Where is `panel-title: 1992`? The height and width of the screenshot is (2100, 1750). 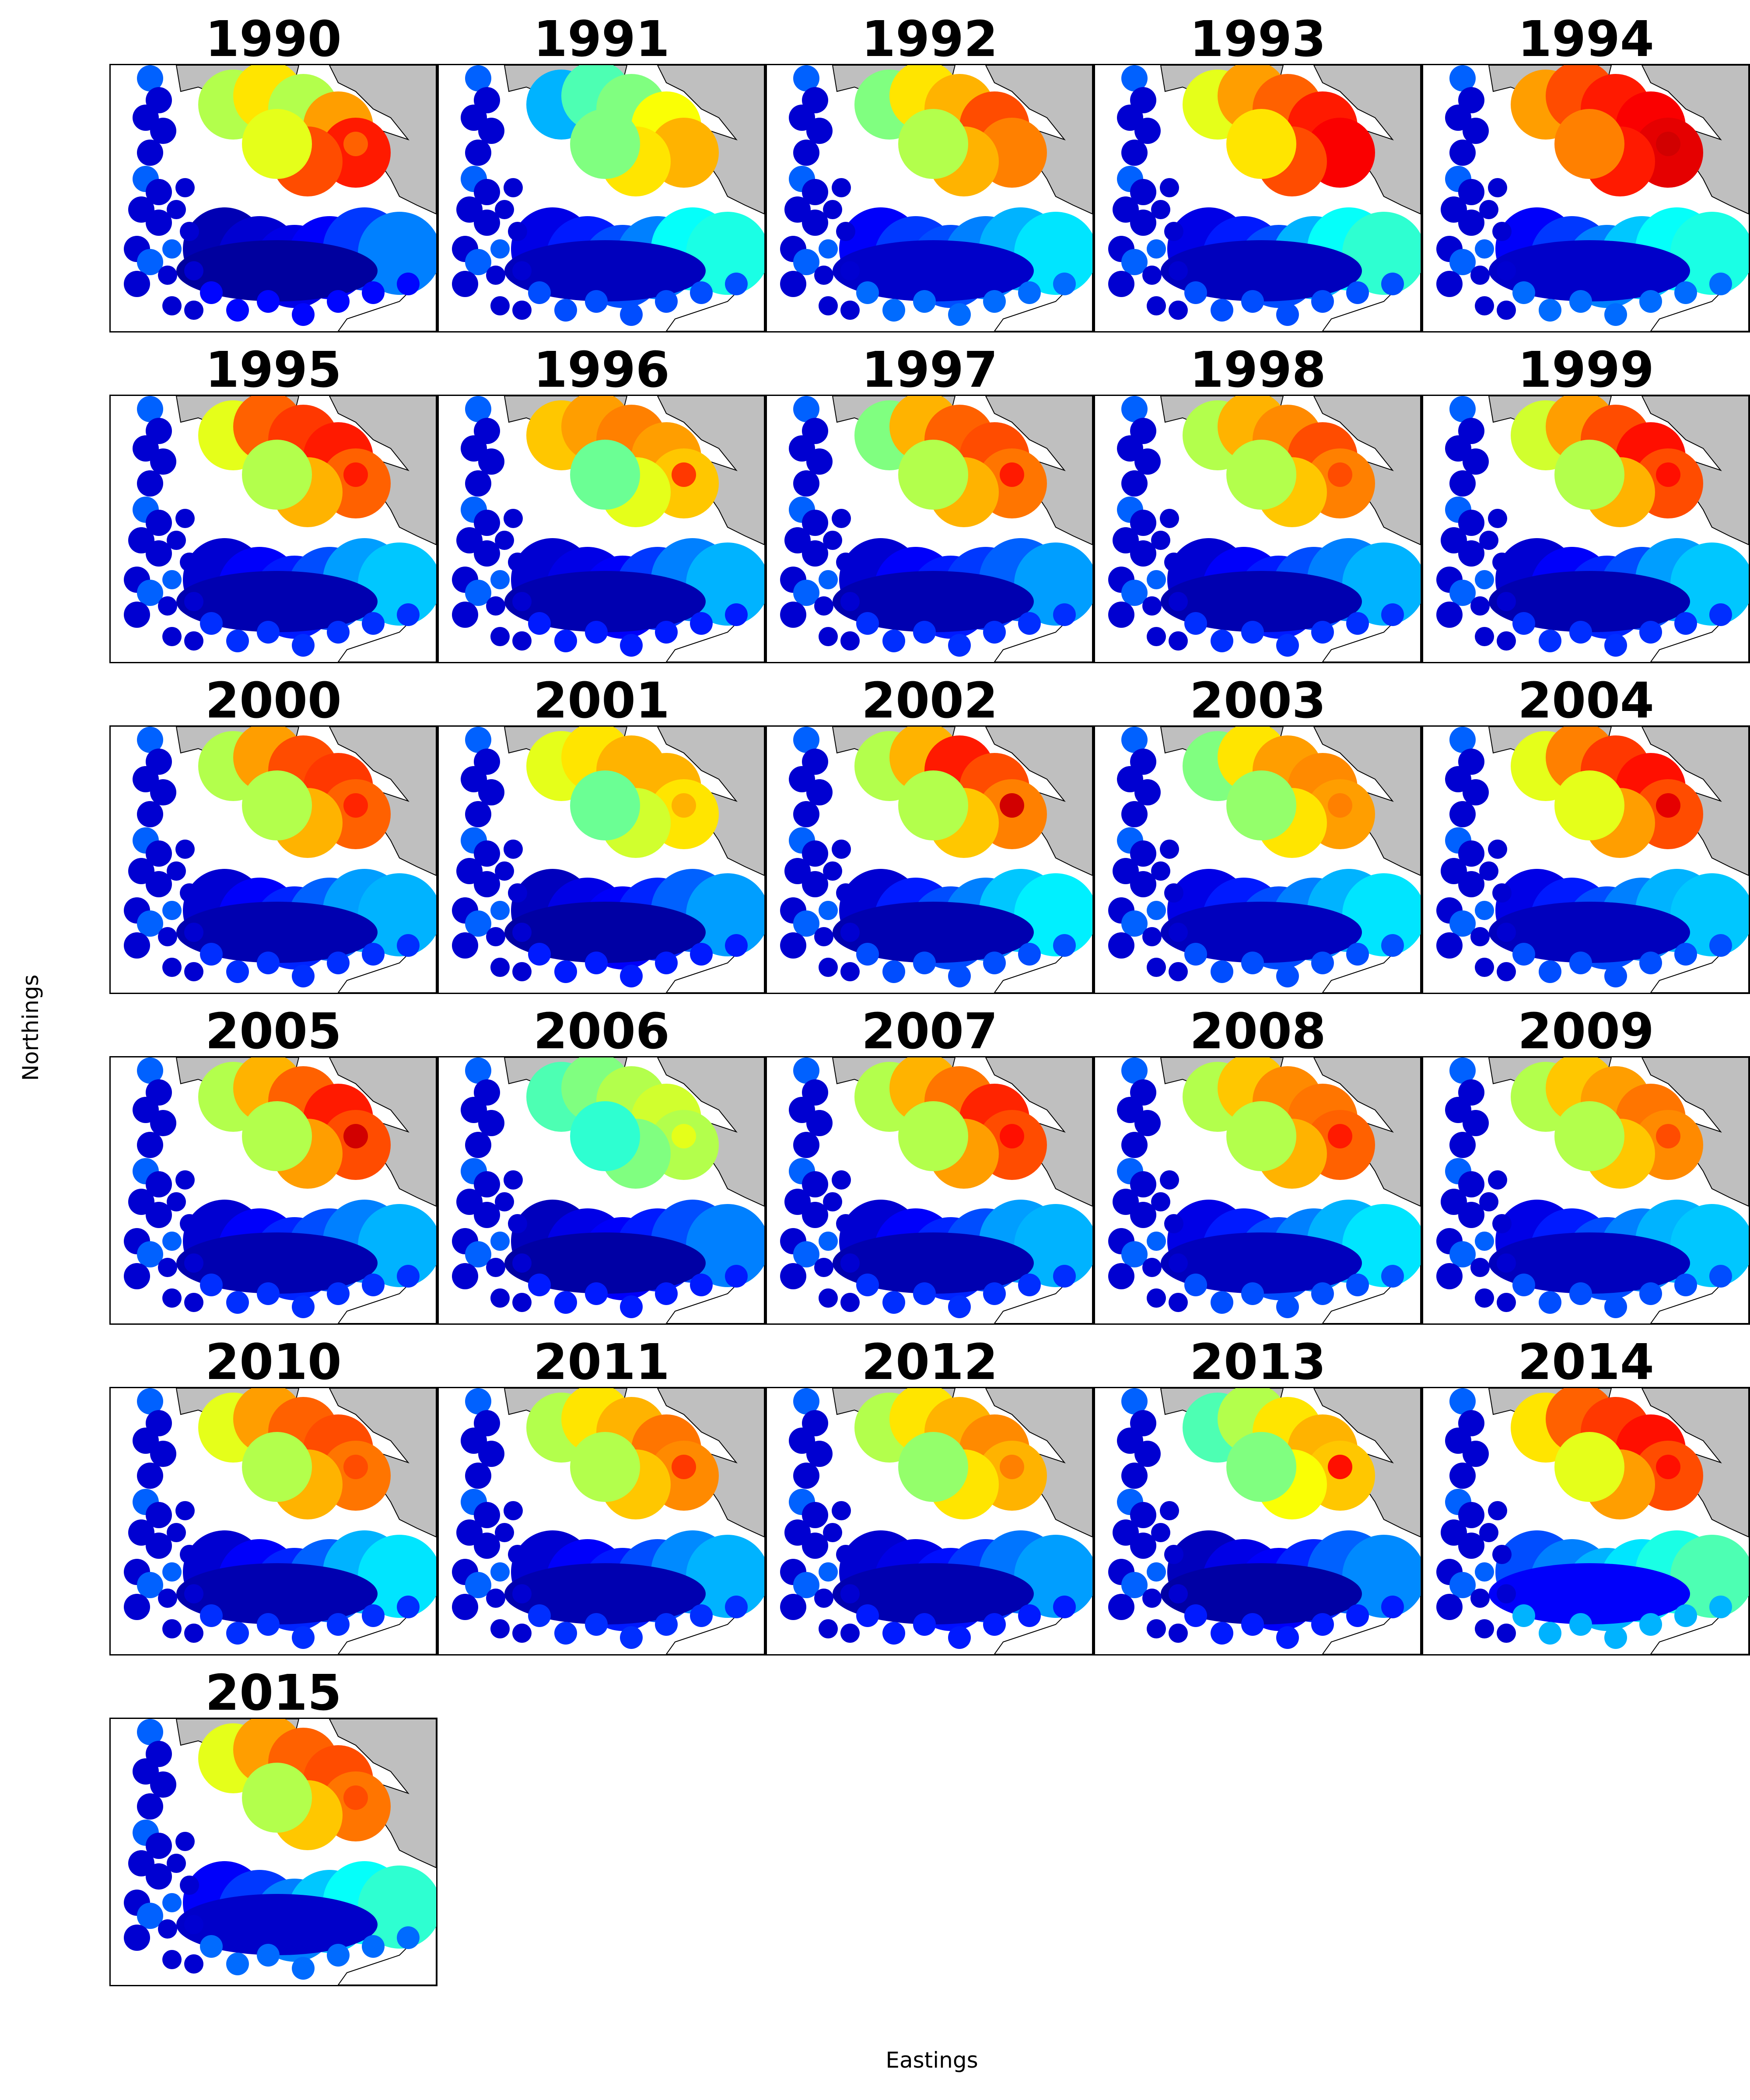 panel-title: 1992 is located at coordinates (929, 39).